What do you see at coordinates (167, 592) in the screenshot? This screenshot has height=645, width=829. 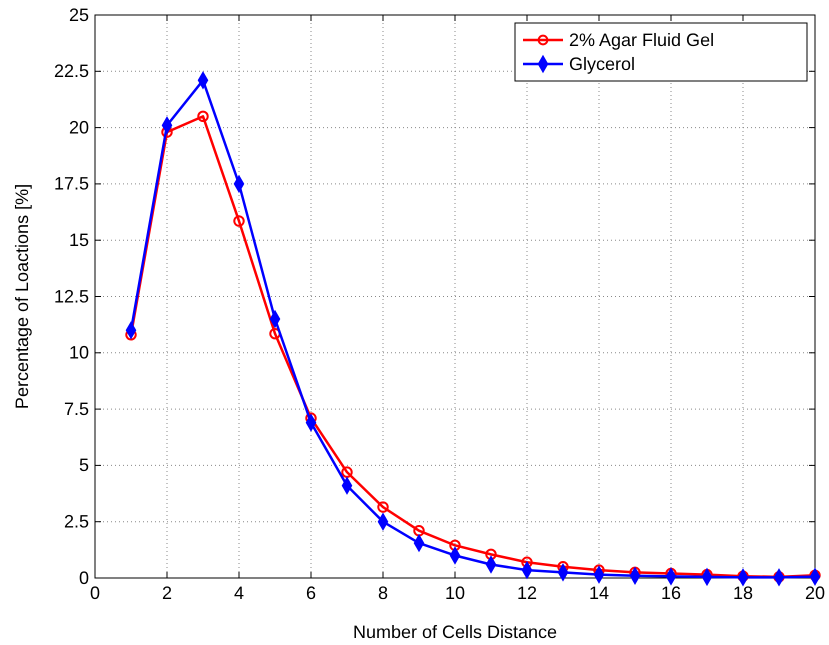 I see `x-tick-label: 2` at bounding box center [167, 592].